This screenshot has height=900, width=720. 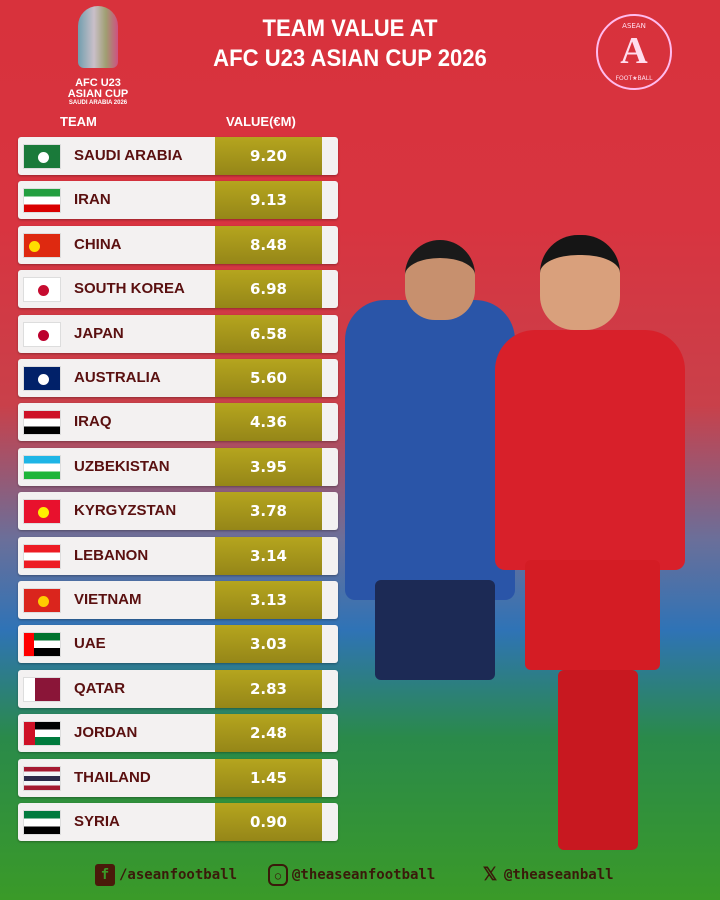 What do you see at coordinates (178, 244) in the screenshot?
I see `table-row: CHINA 8.48` at bounding box center [178, 244].